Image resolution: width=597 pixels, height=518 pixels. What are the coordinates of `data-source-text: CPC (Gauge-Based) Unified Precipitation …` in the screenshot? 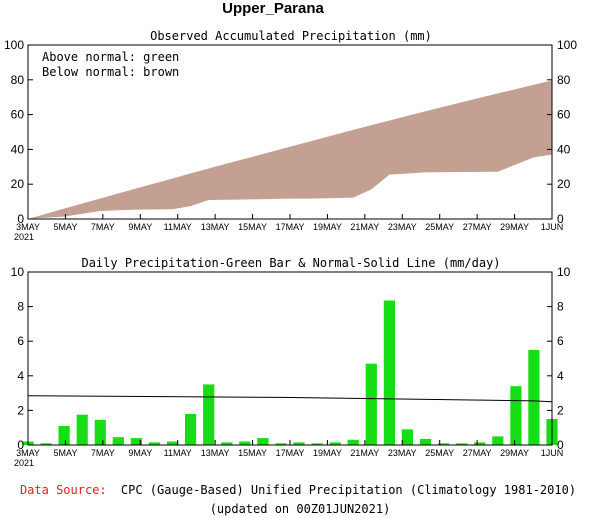 It's located at (348, 490).